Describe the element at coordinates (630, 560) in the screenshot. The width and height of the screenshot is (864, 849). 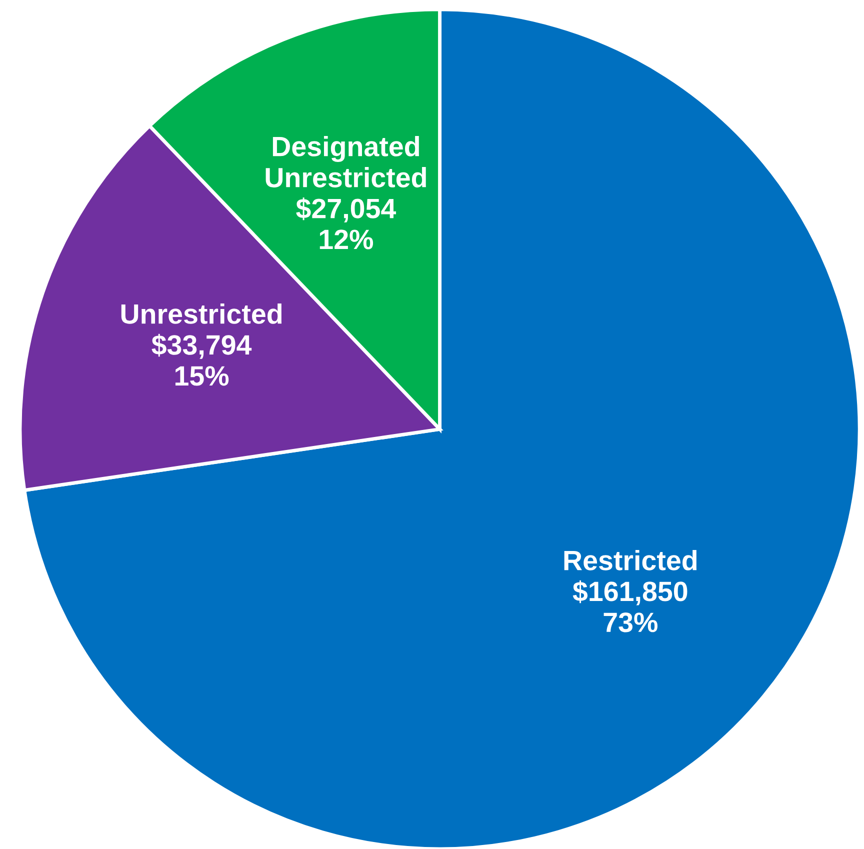
I see `slice-label: Restricted` at that location.